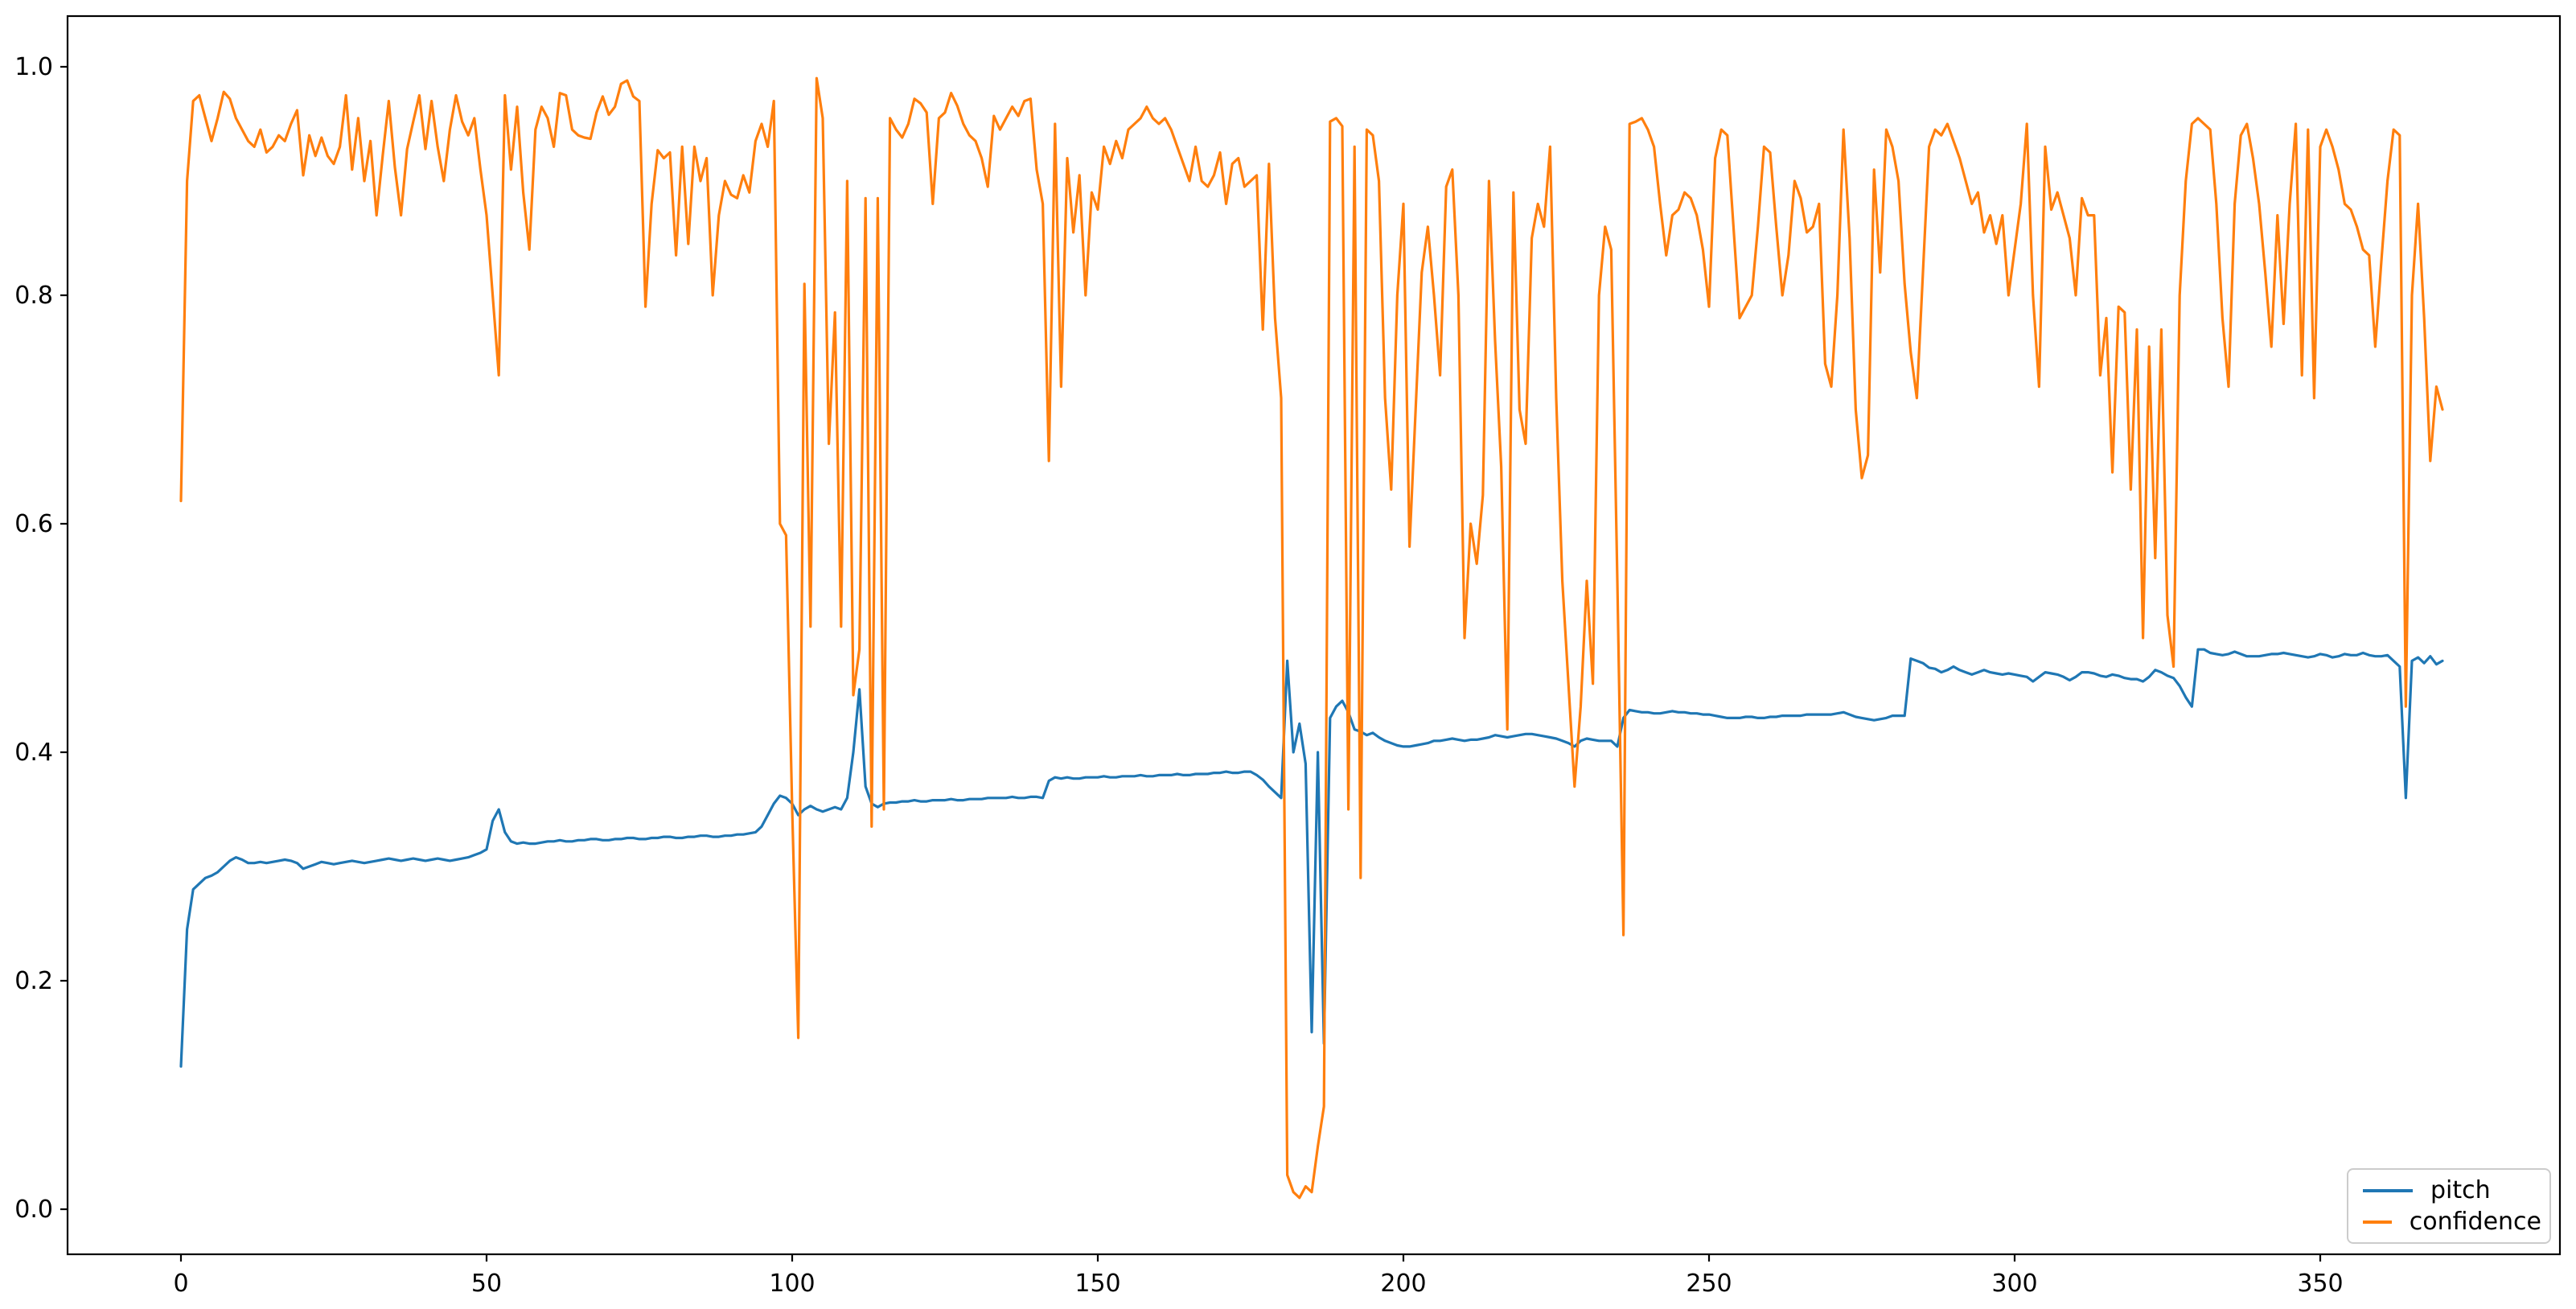 This screenshot has width=2576, height=1309. I want to click on legend: pitch confidence, so click(2449, 1206).